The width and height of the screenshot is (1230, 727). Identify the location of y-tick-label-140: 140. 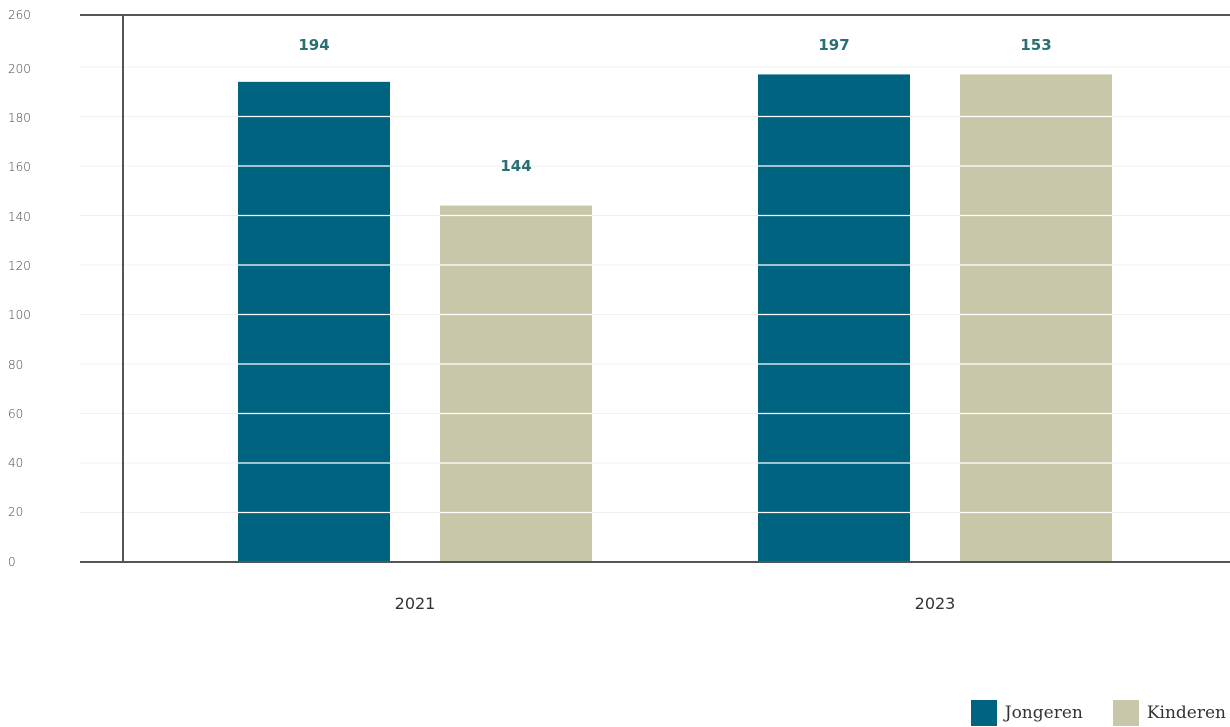
(19, 217).